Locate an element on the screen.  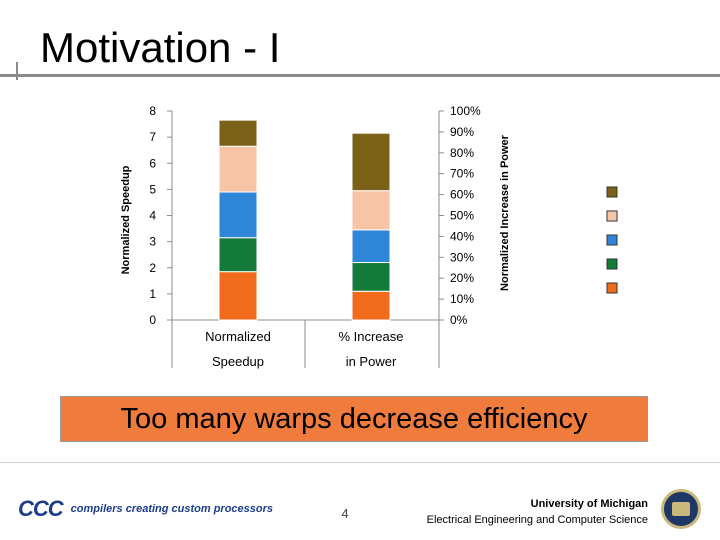
left-axis-tick-label: 3 is located at coordinates (152, 242).